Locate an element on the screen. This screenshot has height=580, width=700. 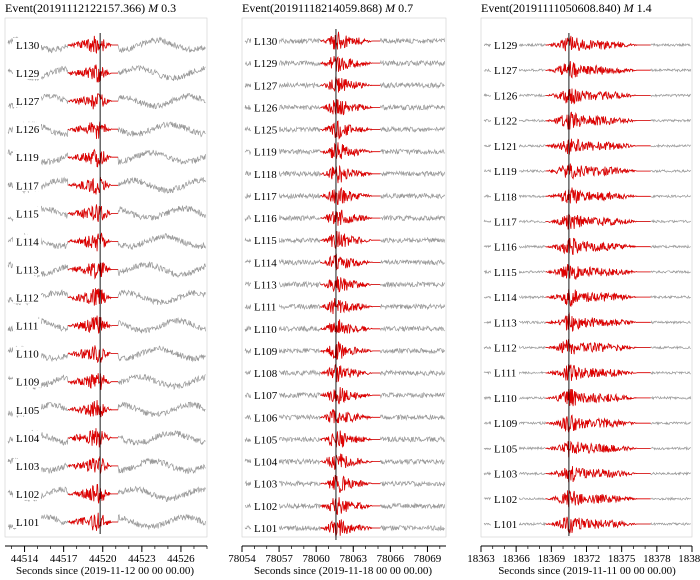
x-tick-label: 18366 is located at coordinates (516, 559).